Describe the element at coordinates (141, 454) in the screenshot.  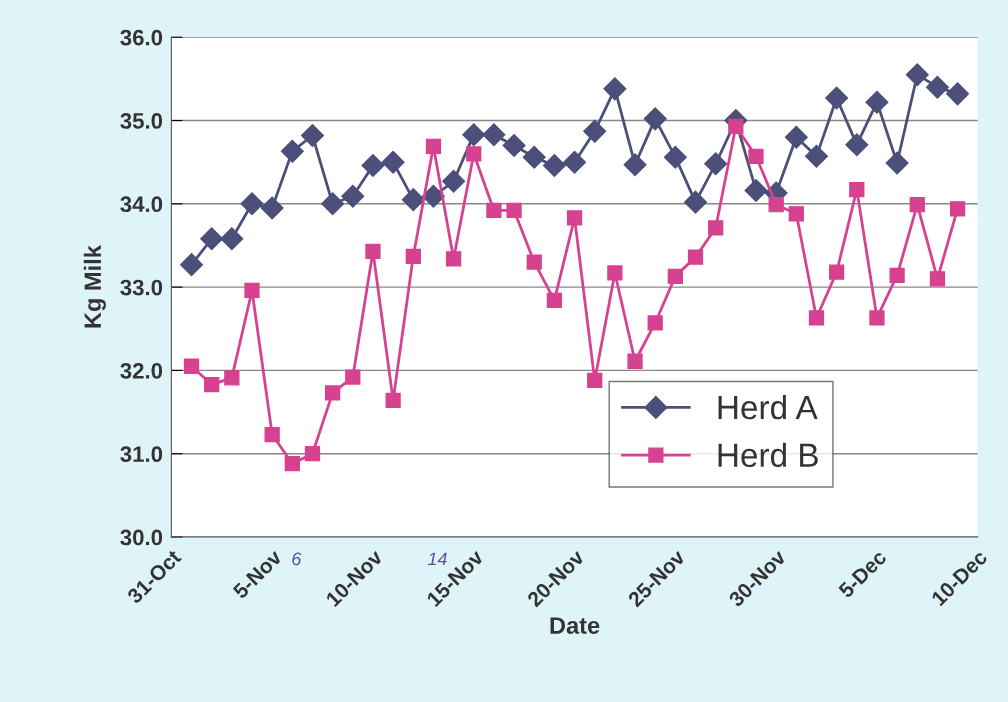
I see `y-tick-label: 31.0` at that location.